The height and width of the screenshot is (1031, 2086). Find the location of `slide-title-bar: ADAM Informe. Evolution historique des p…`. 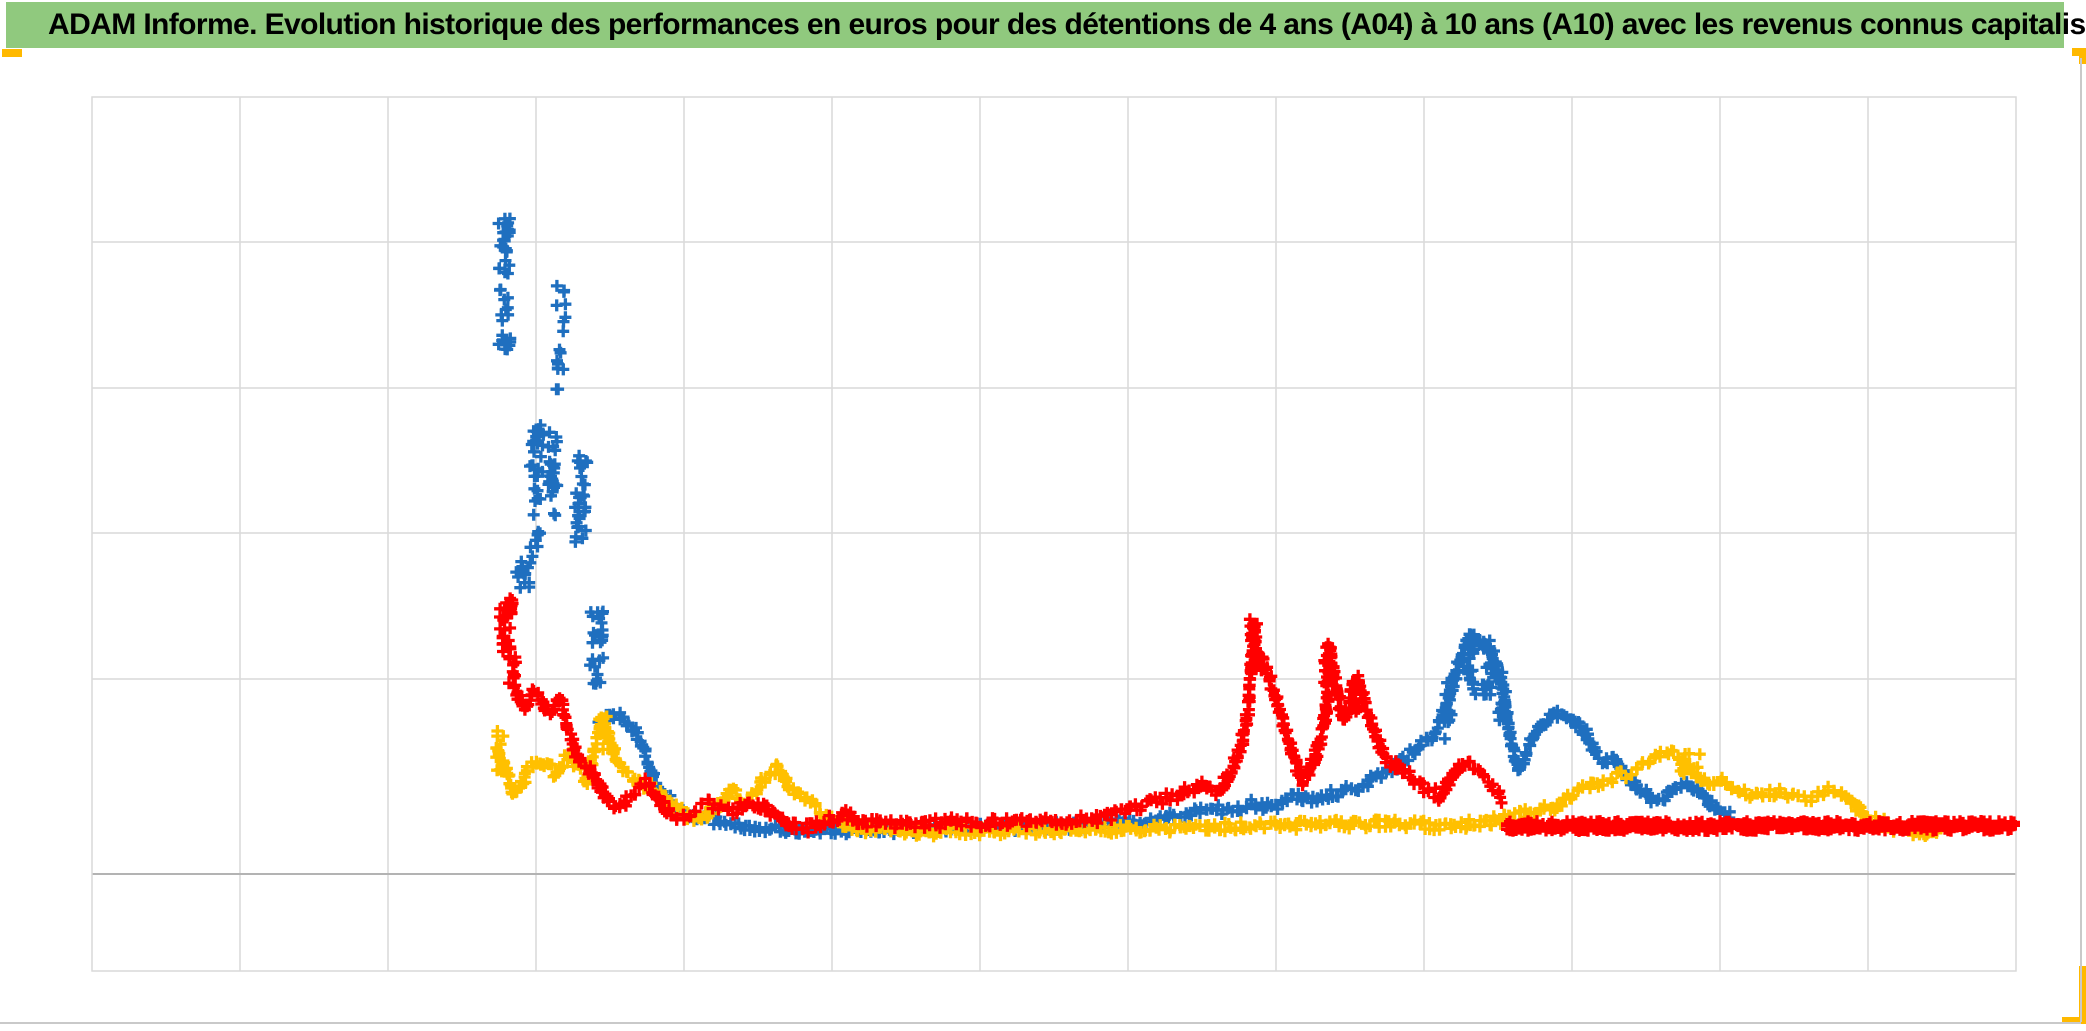

slide-title-bar: ADAM Informe. Evolution historique des p… is located at coordinates (1046, 25).